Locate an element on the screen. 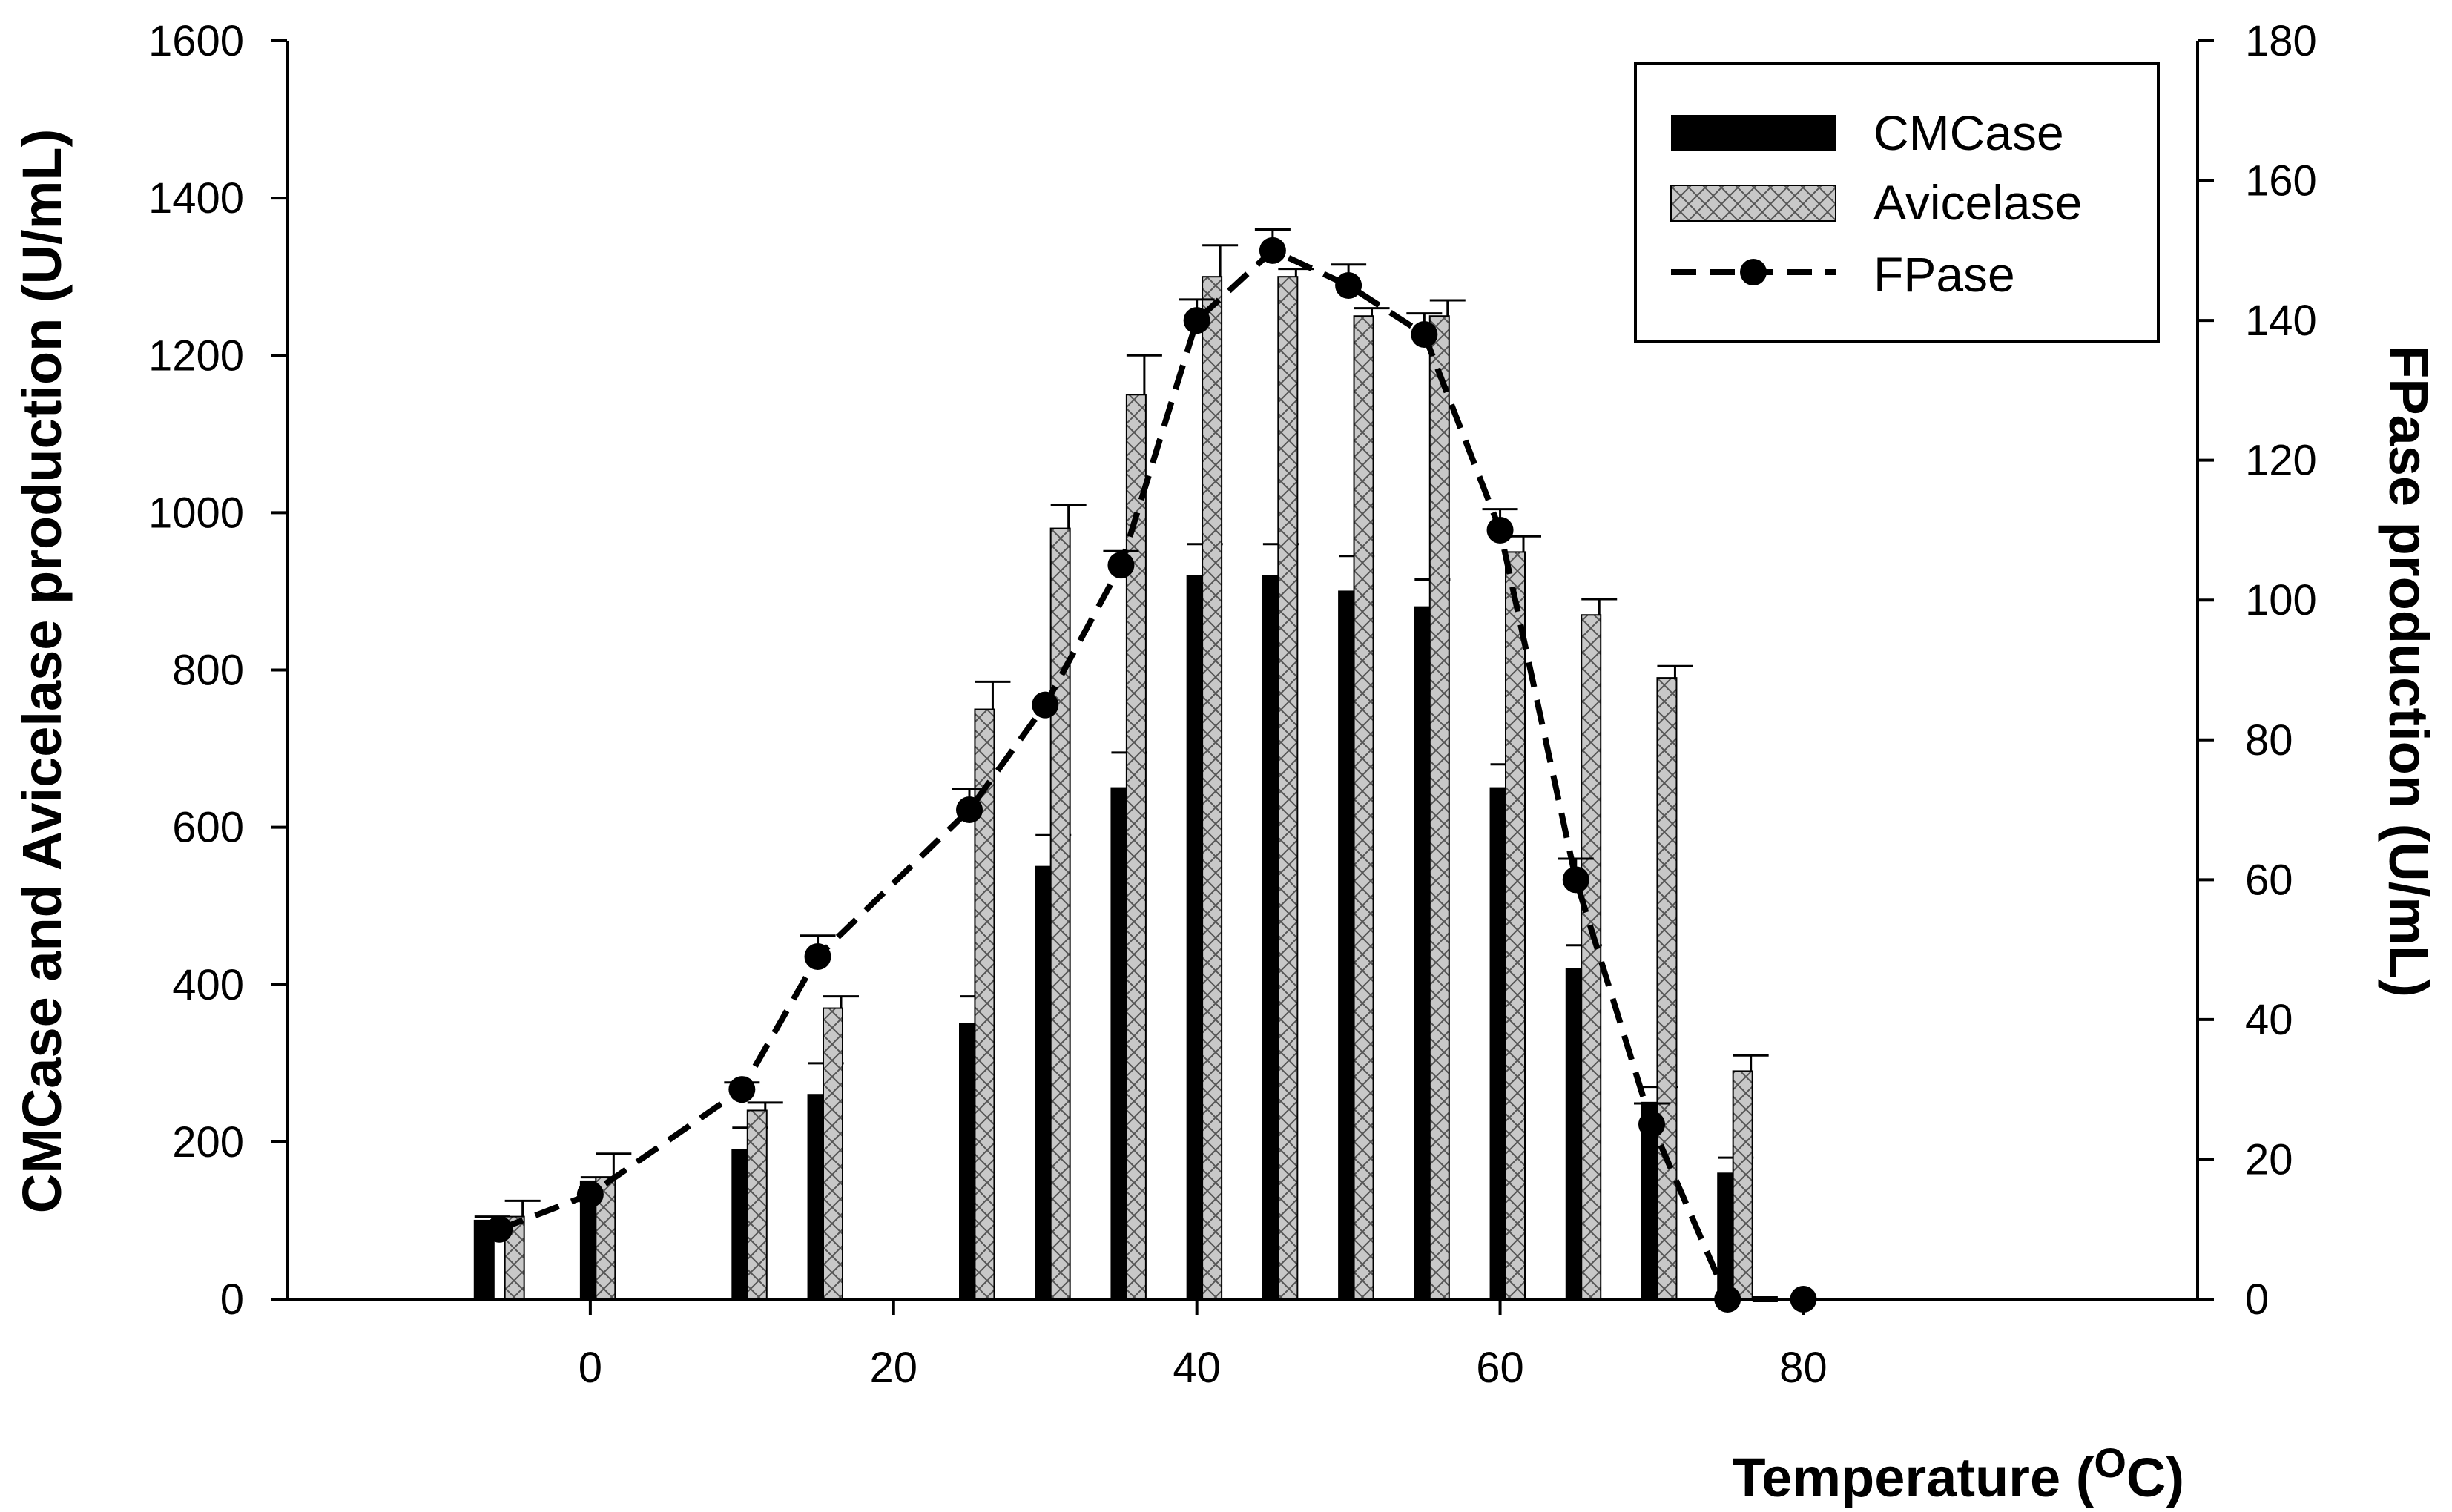 The image size is (2452, 1512). y-right-tick-label: 20 is located at coordinates (2269, 1159).